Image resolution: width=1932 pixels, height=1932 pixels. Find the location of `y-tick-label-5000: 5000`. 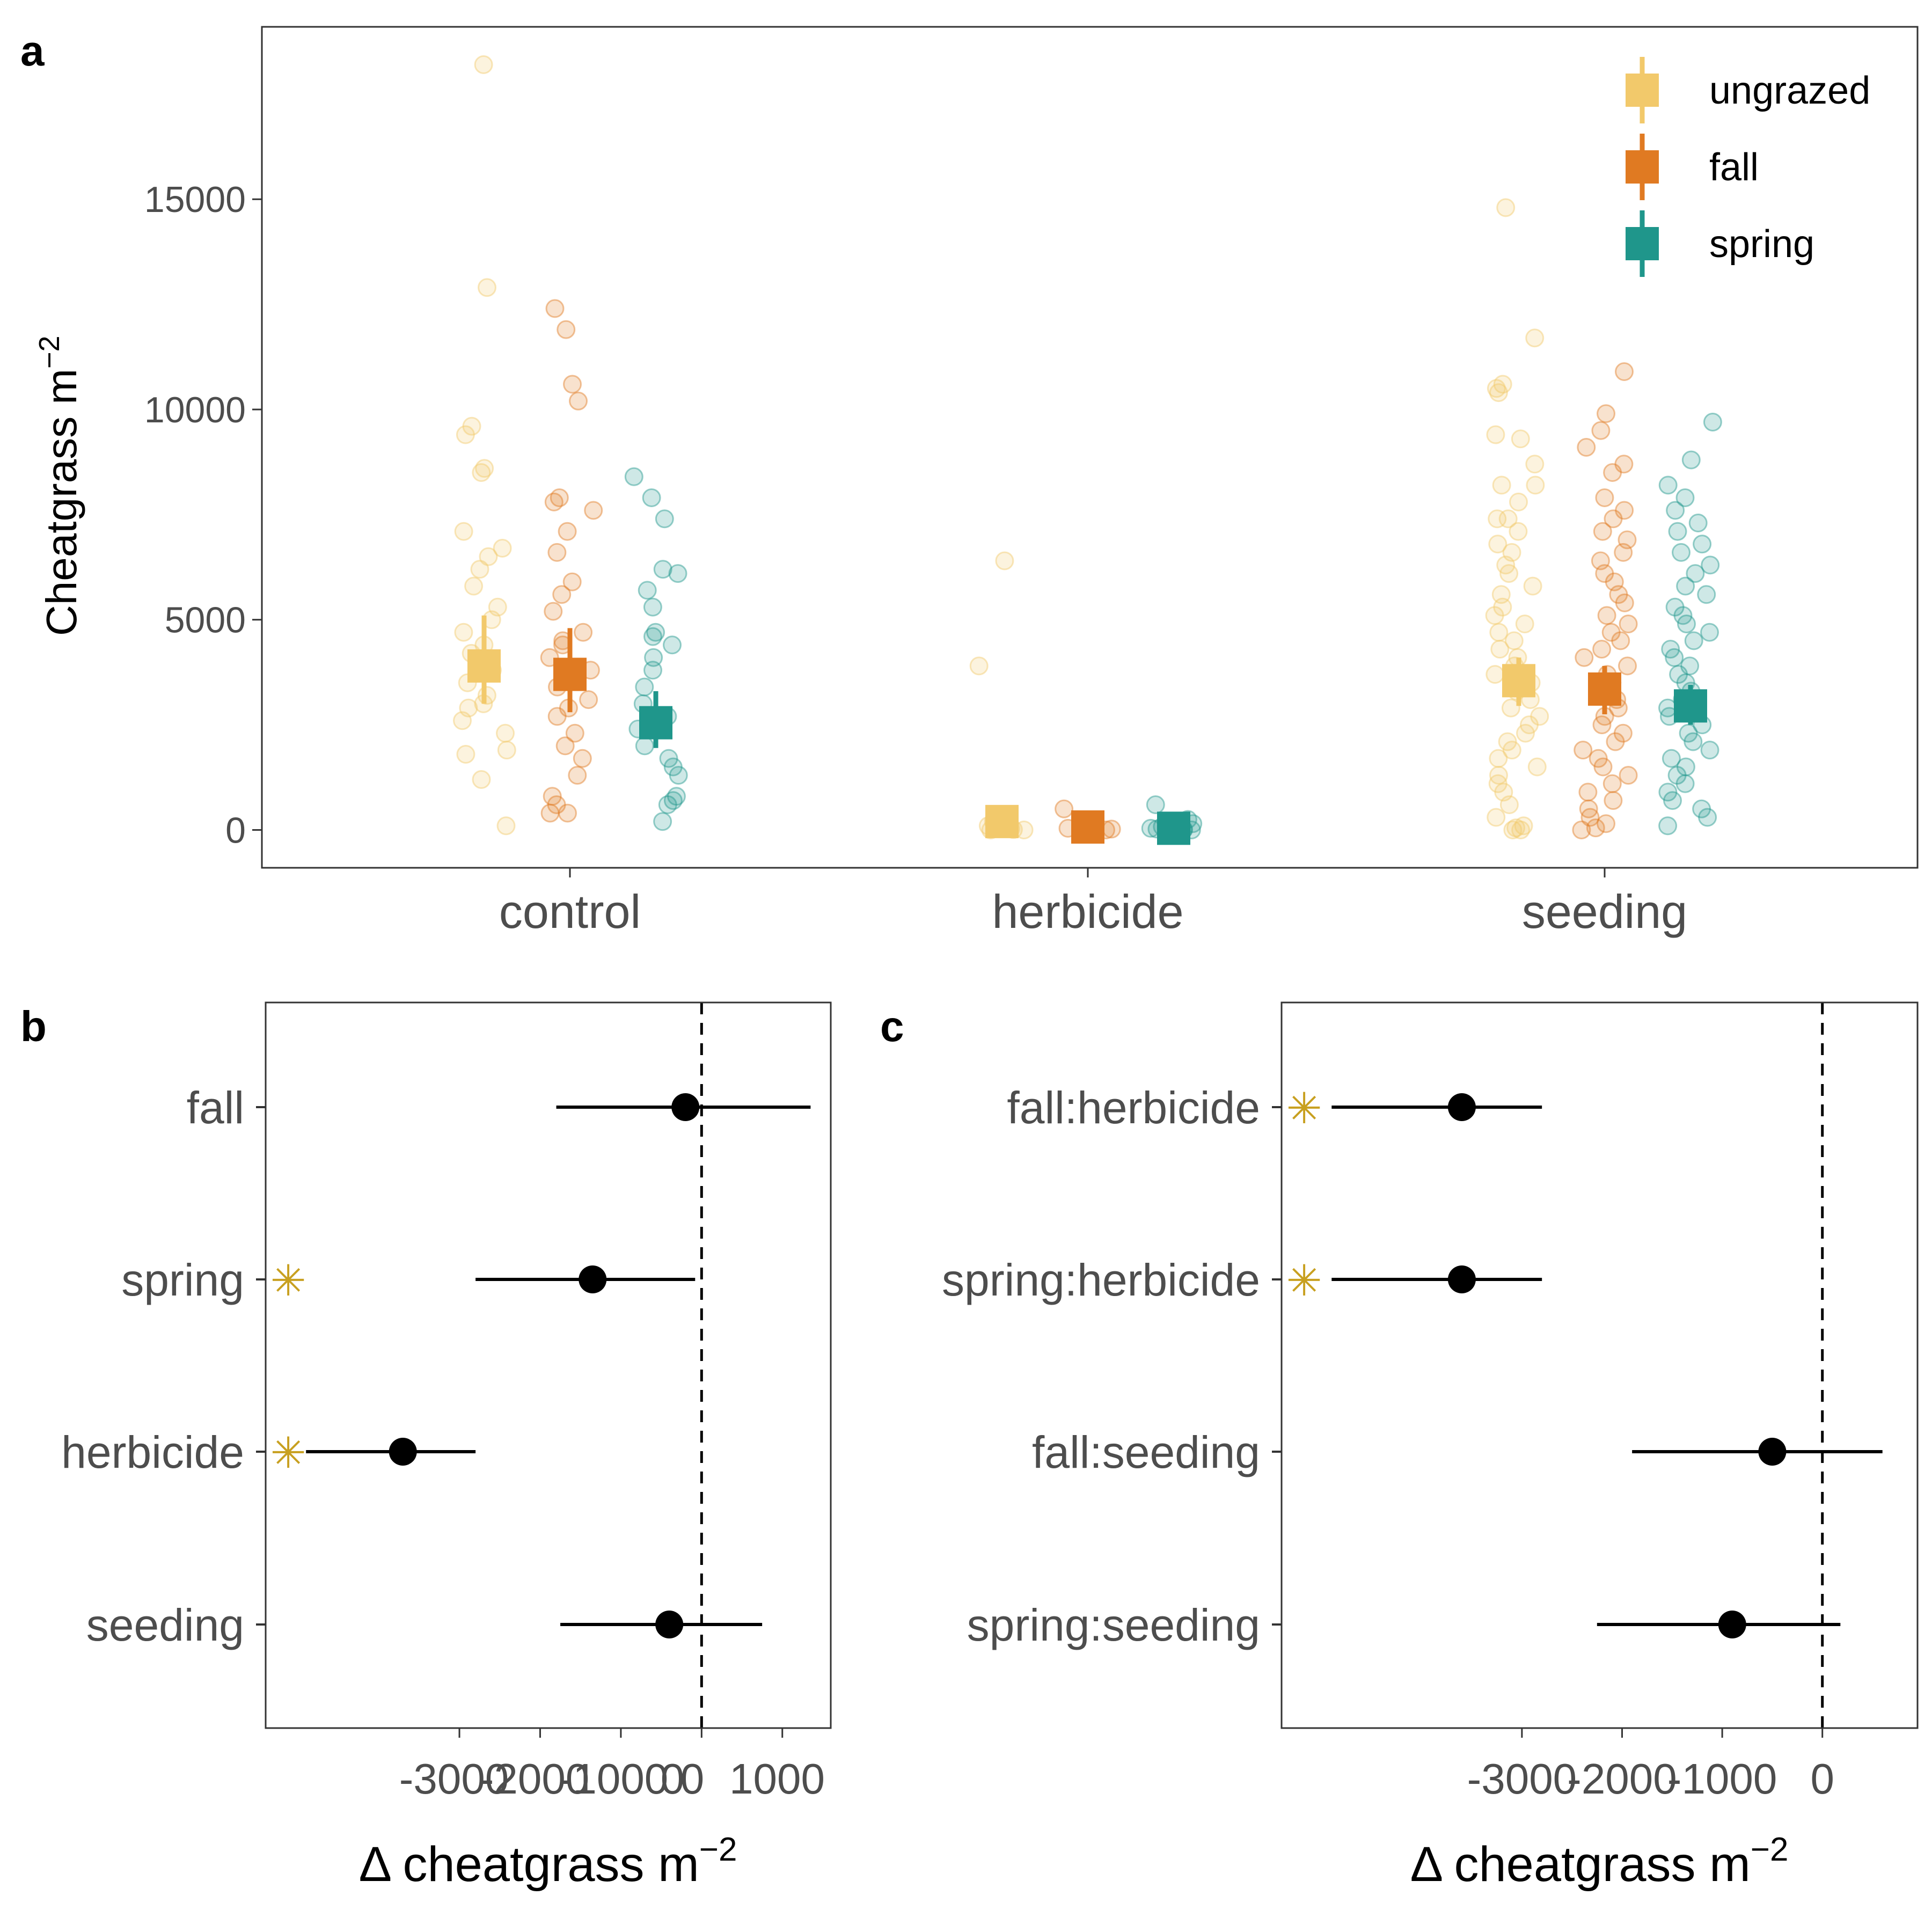

y-tick-label-5000: 5000 is located at coordinates (205, 620).